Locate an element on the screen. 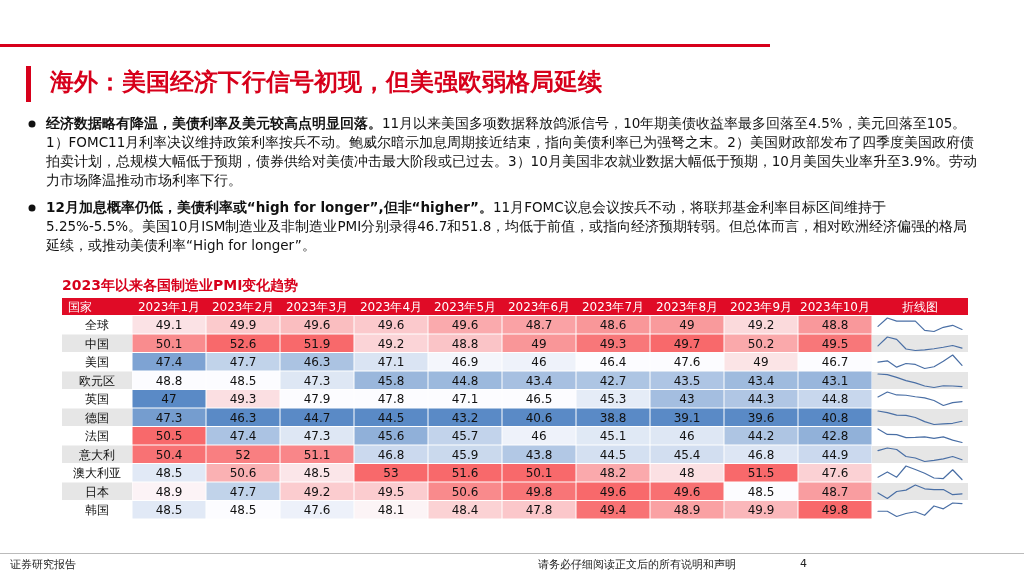  data-label: 46.9 is located at coordinates (465, 362).